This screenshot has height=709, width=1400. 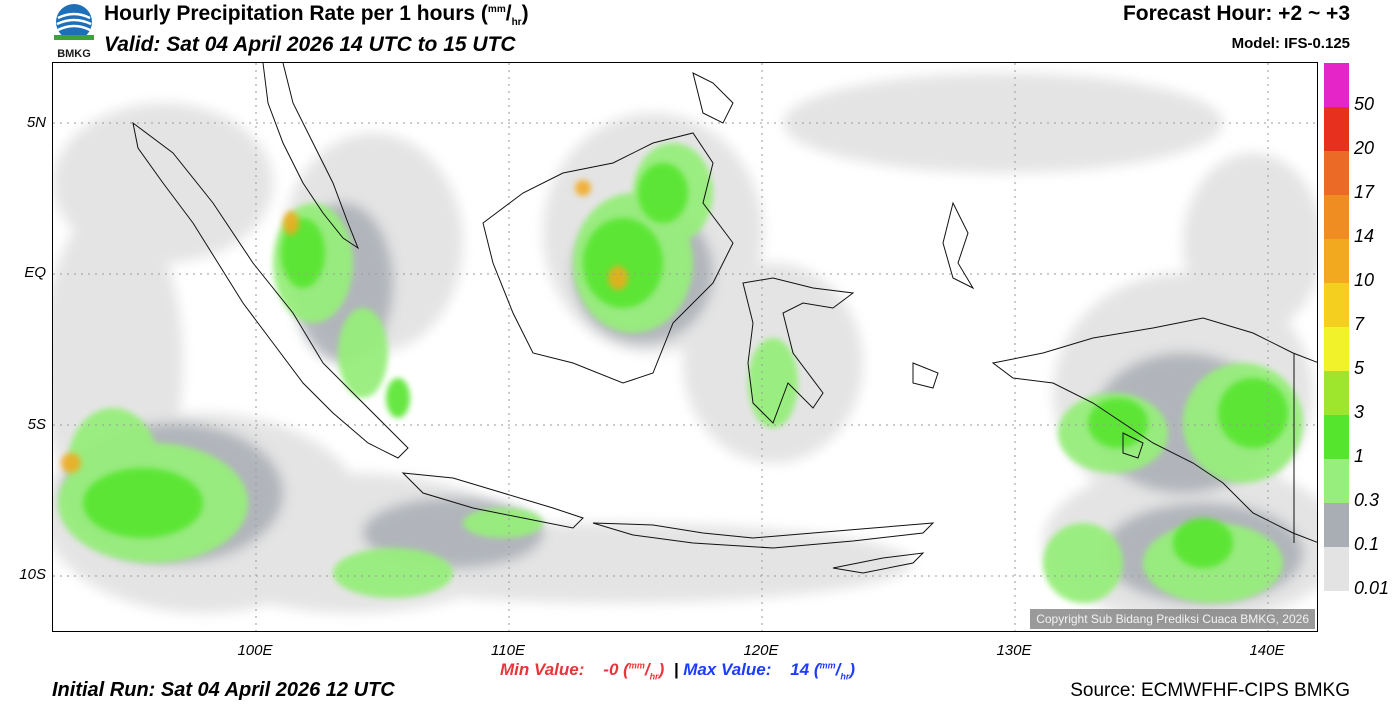 I want to click on legend-value: 0.01, so click(x=1372, y=588).